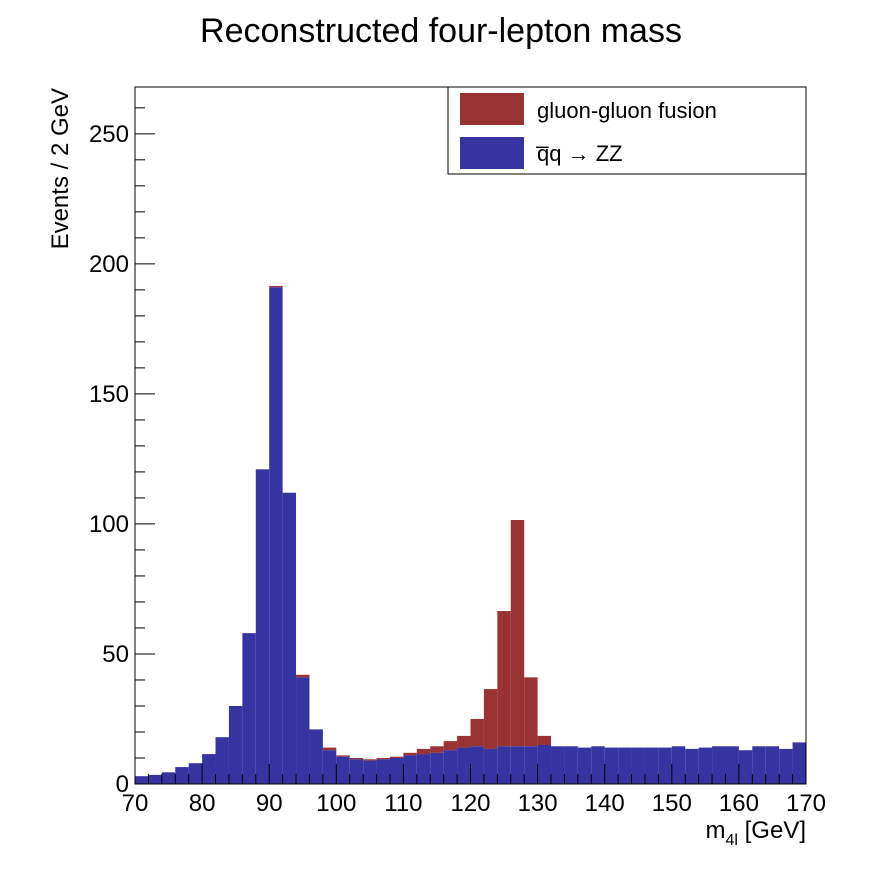 This screenshot has width=896, height=872. What do you see at coordinates (470, 803) in the screenshot?
I see `x-tick-label: 120` at bounding box center [470, 803].